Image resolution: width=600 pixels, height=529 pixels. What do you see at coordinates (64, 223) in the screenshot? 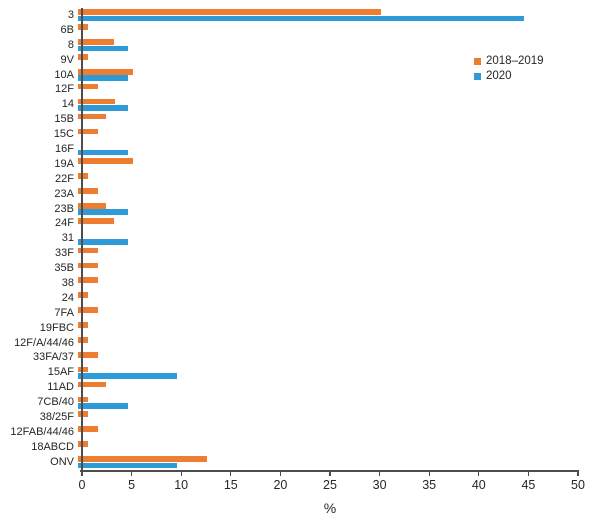
I see `category-label: 24F` at bounding box center [64, 223].